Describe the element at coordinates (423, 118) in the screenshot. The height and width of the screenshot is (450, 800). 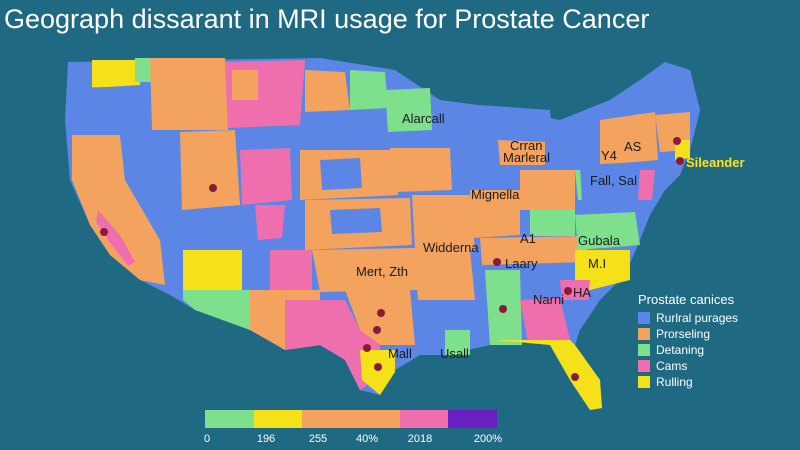
I see `map-label: Alarcall` at that location.